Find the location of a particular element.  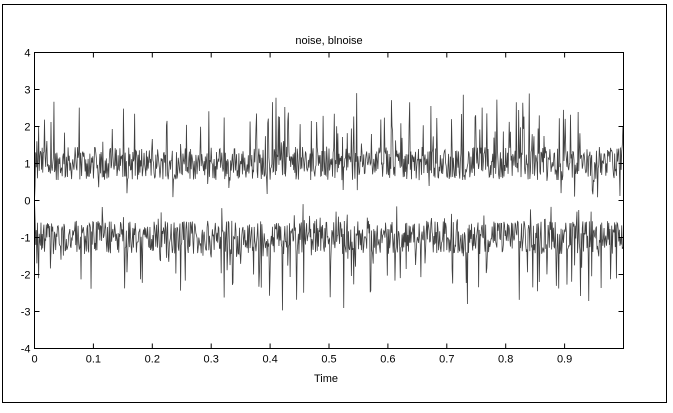

x-tick-label: 0.8 is located at coordinates (505, 360).